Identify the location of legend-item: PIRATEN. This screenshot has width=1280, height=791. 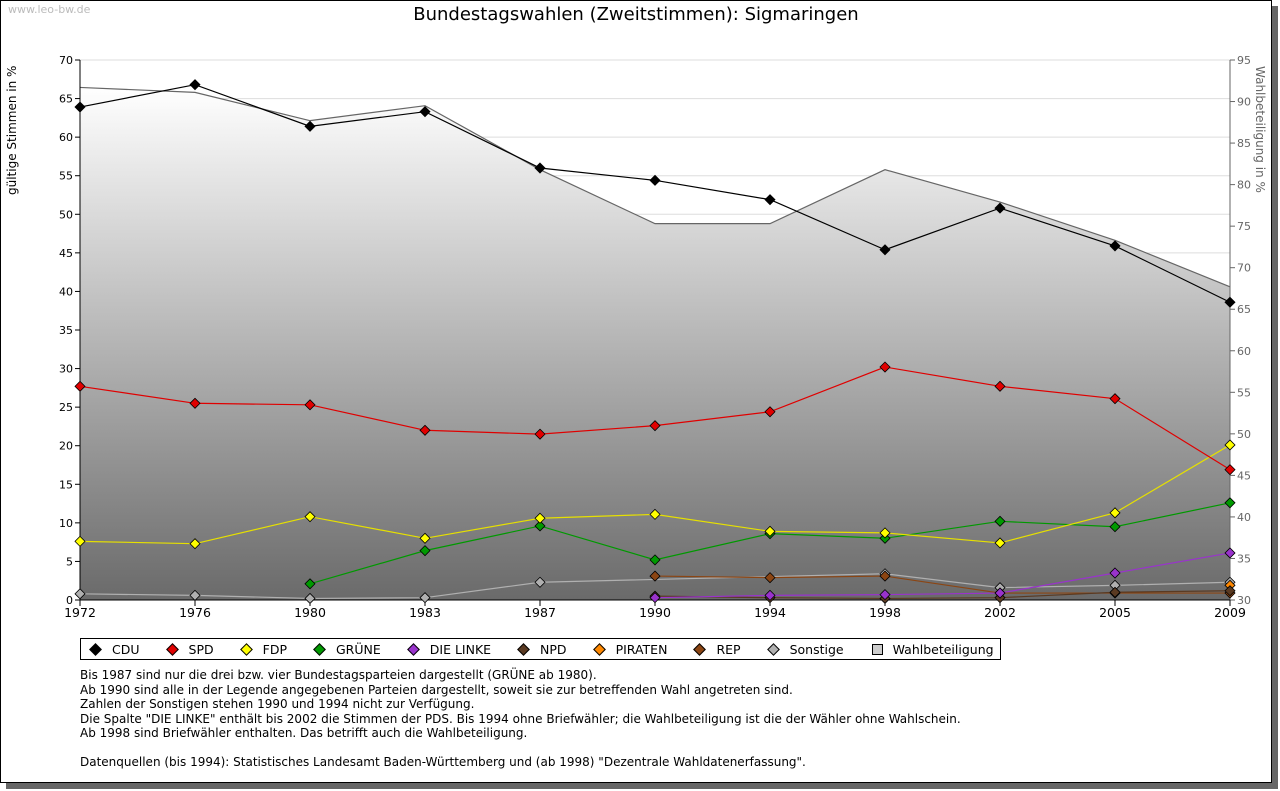
(628, 649).